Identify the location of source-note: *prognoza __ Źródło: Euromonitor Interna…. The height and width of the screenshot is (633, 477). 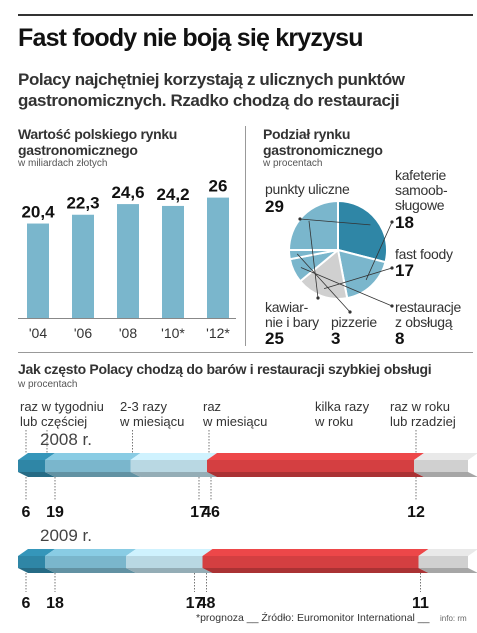
(313, 618).